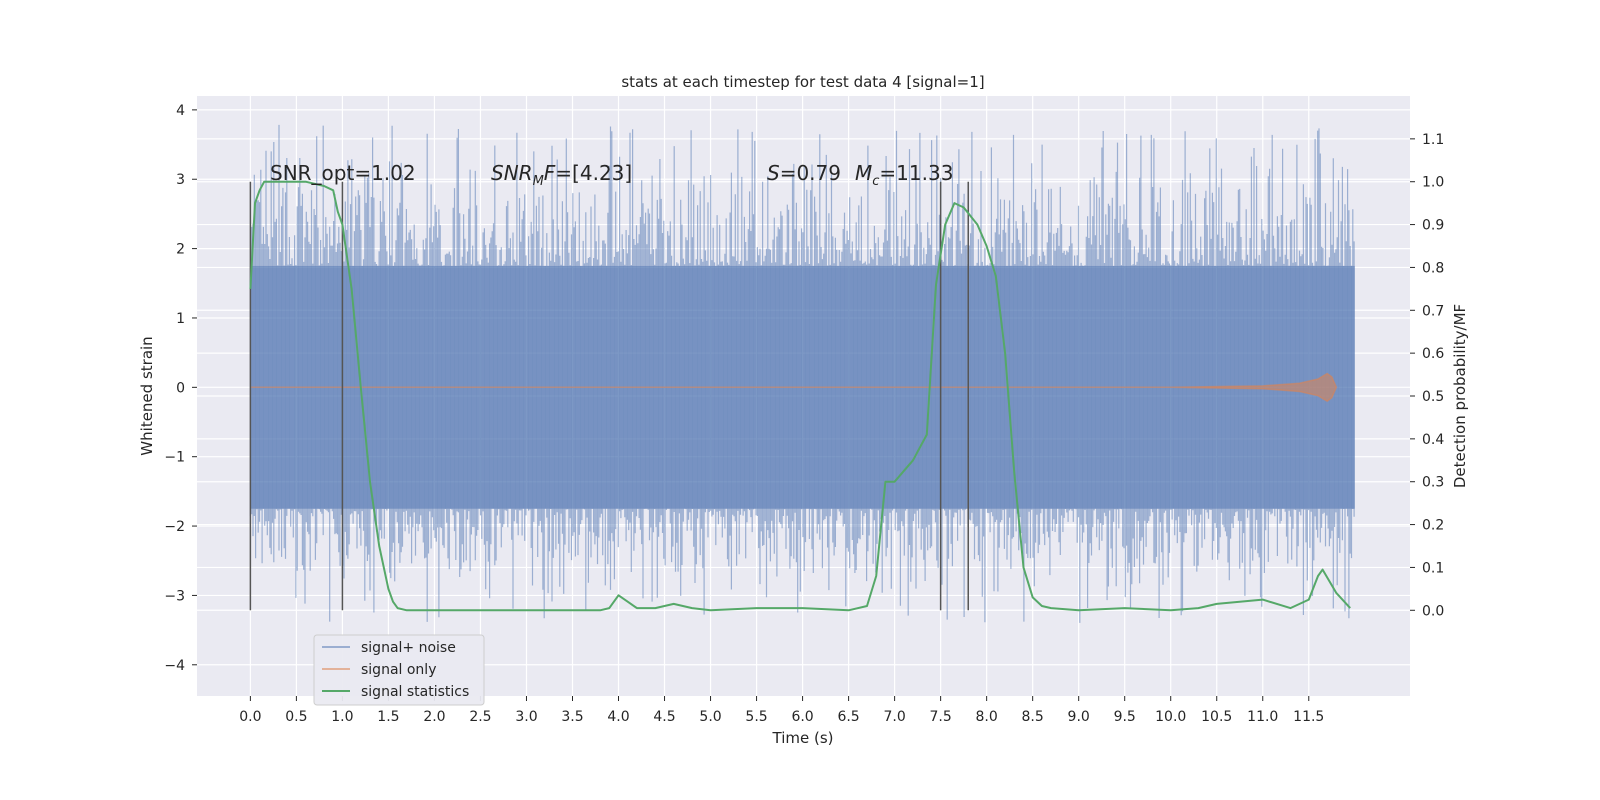 The height and width of the screenshot is (800, 1600). I want to click on series-signal-only, so click(794, 387).